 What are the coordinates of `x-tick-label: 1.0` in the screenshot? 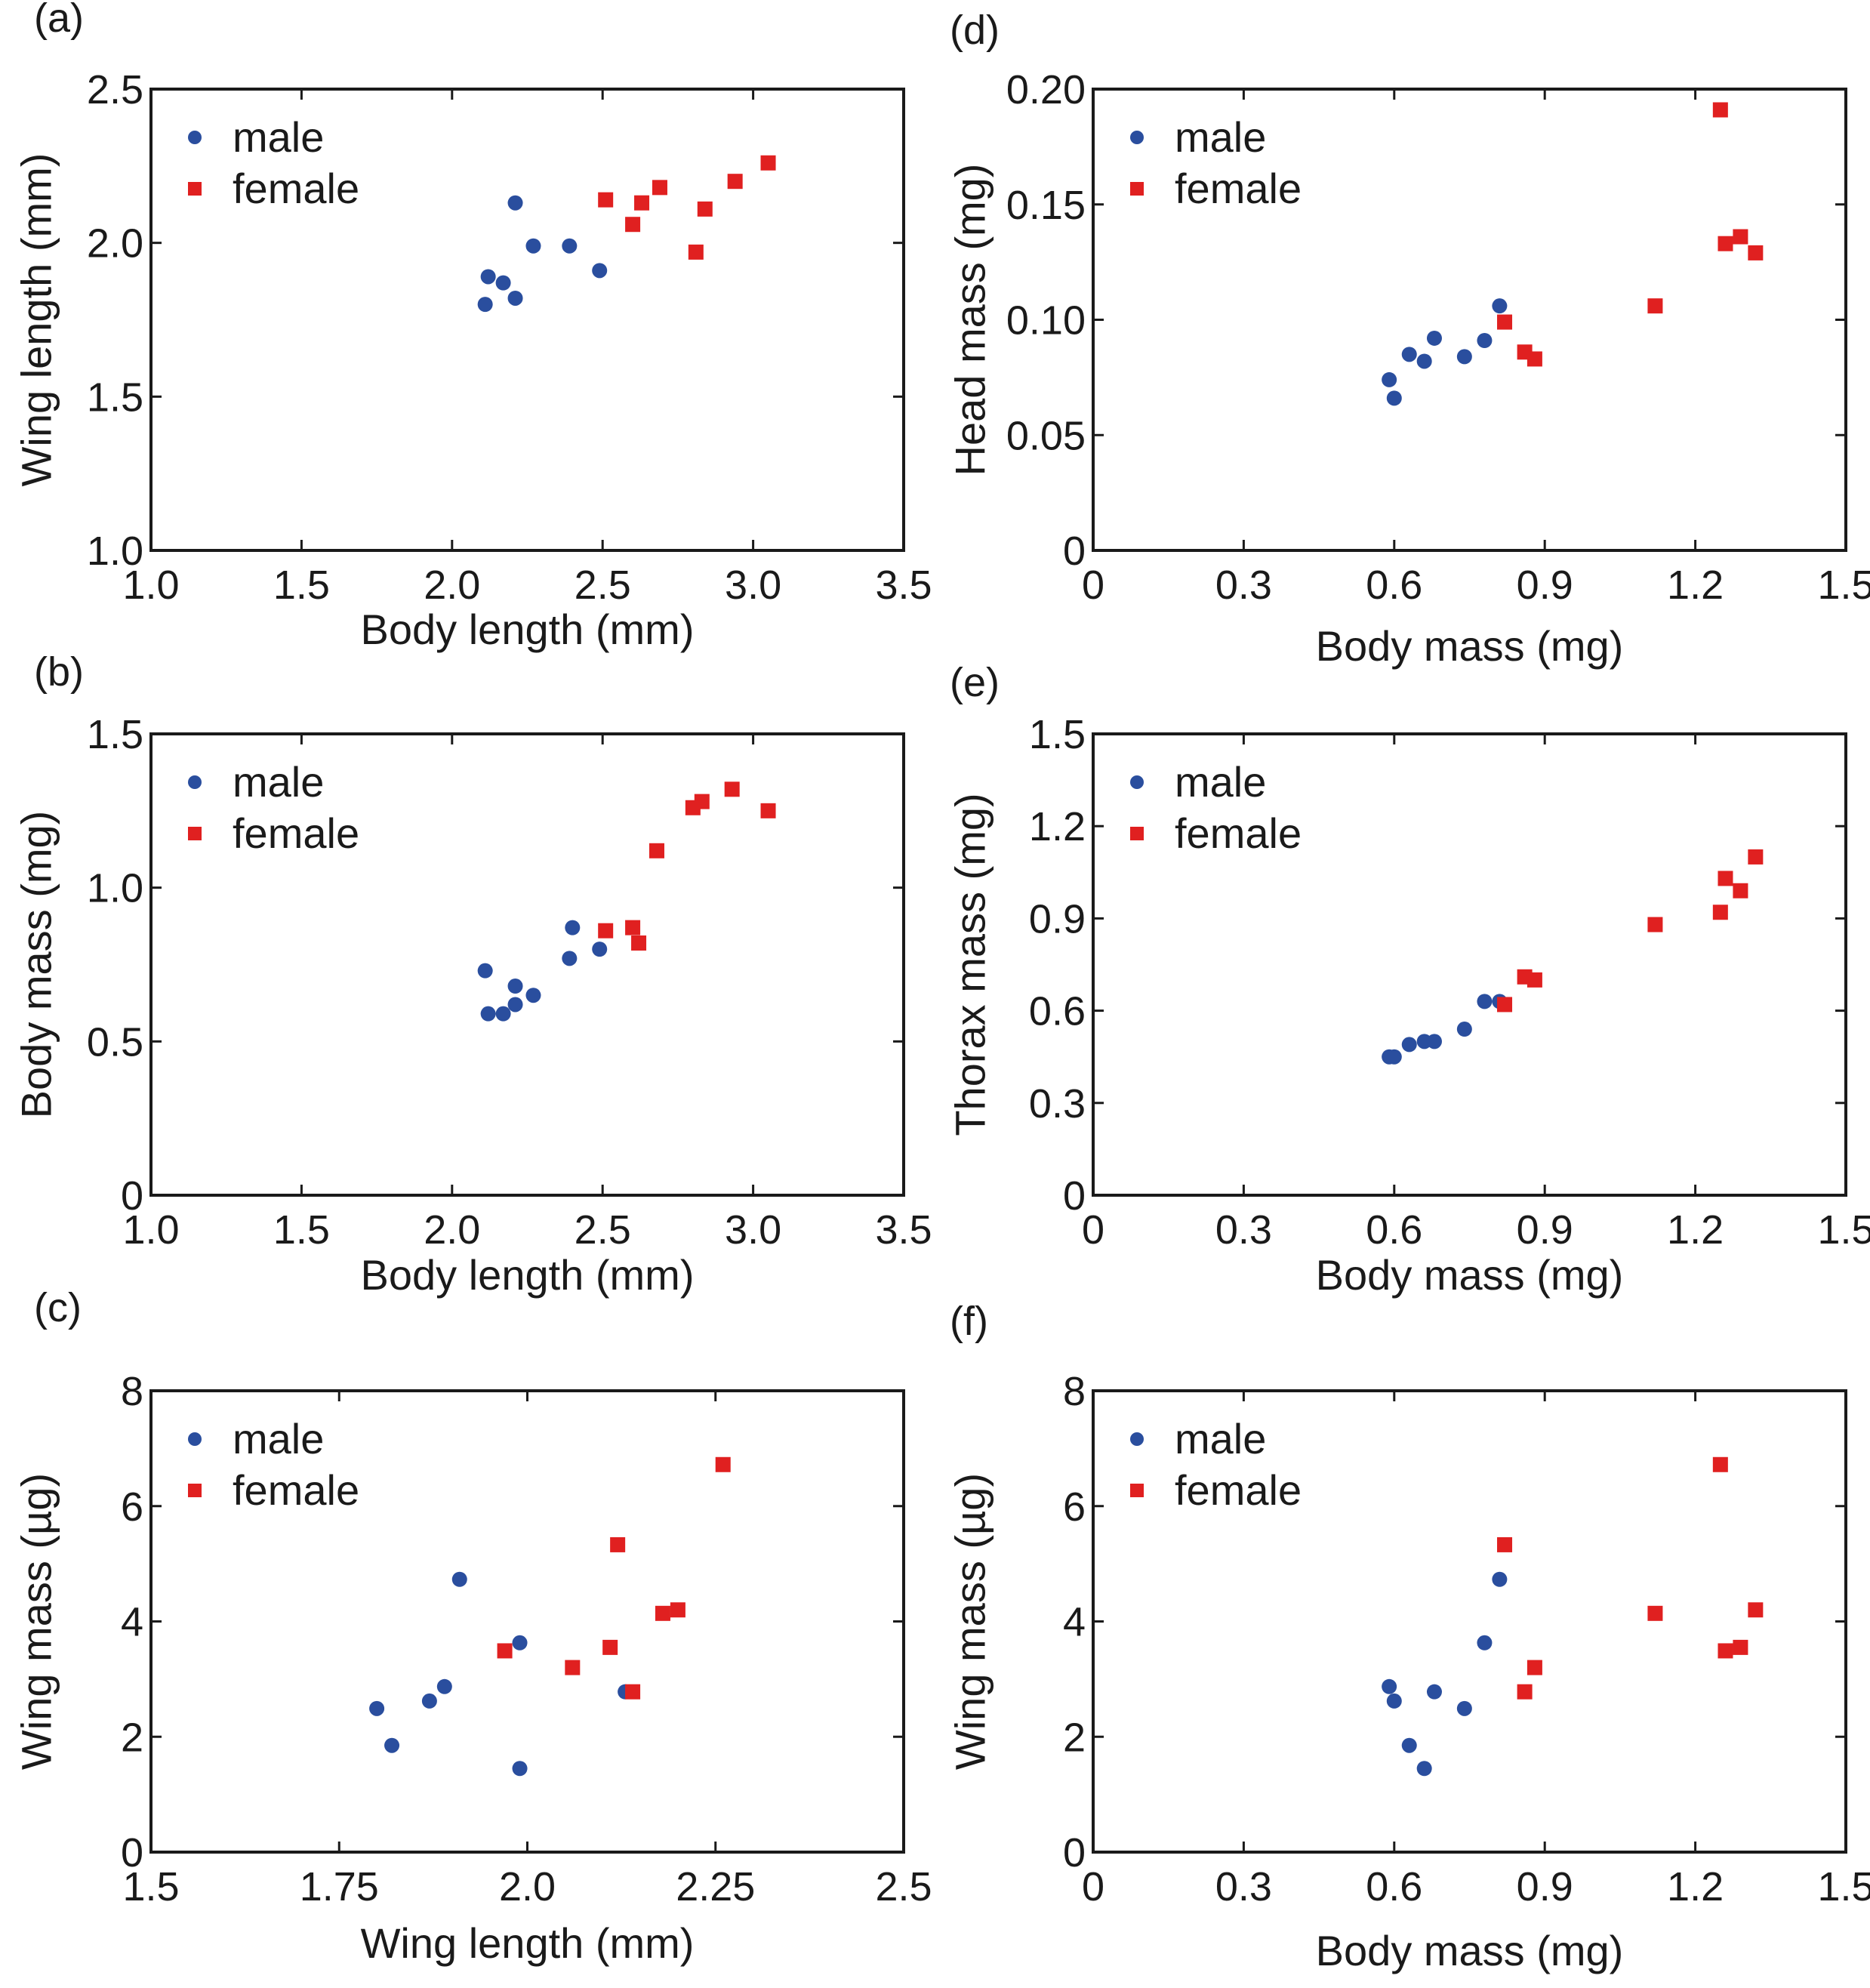 It's located at (151, 585).